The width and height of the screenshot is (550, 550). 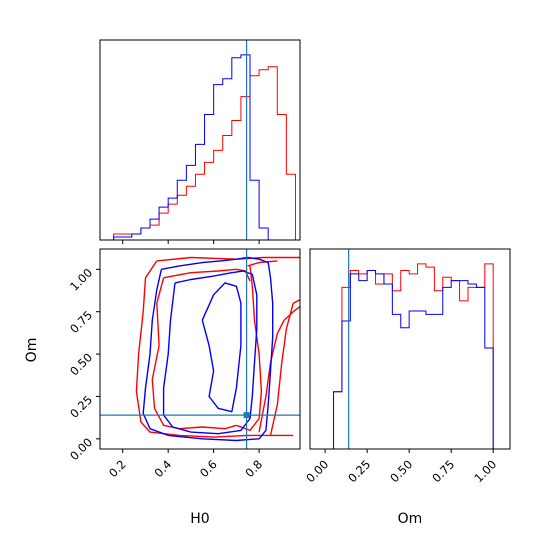 What do you see at coordinates (208, 468) in the screenshot?
I see `contour-xtick-label: 0.6` at bounding box center [208, 468].